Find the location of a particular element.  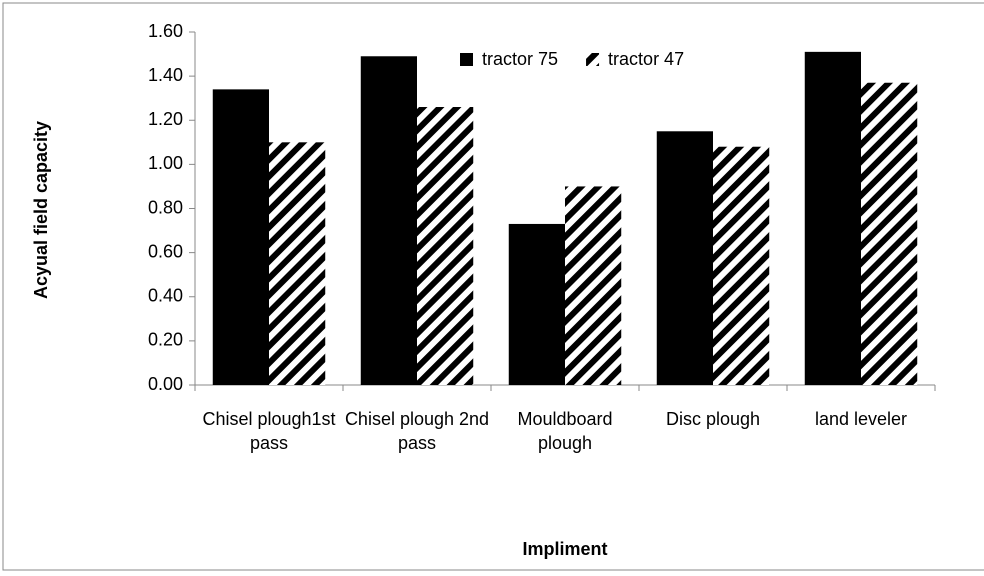

y-tick-label: 0.00 is located at coordinates (165, 384).